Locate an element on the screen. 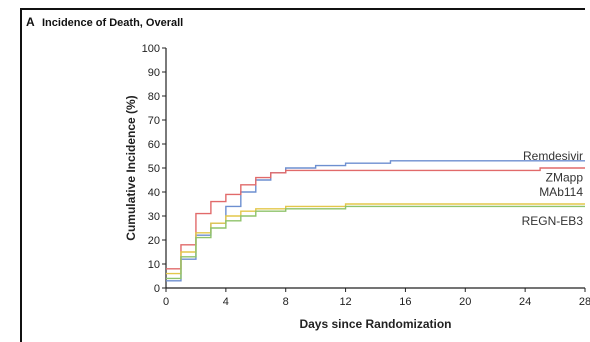 The height and width of the screenshot is (342, 590). panel-letter: A is located at coordinates (30, 22).